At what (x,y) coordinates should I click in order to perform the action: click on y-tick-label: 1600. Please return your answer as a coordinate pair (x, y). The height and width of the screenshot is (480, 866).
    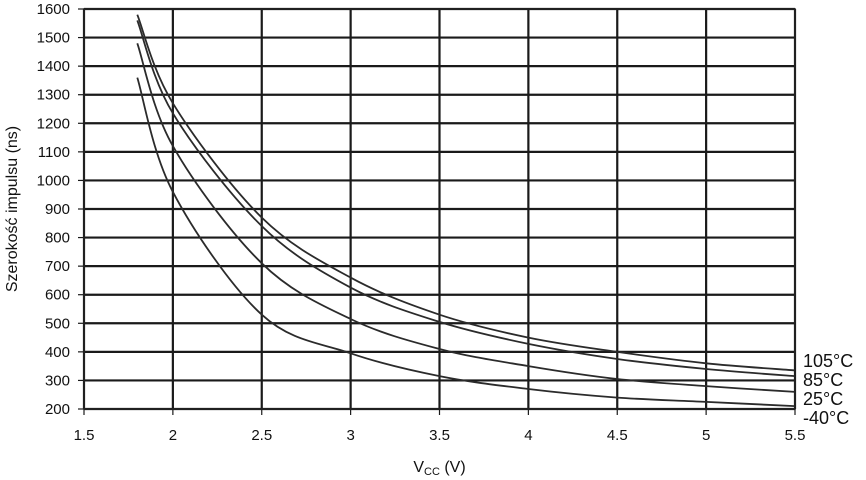
    Looking at the image, I should click on (53, 9).